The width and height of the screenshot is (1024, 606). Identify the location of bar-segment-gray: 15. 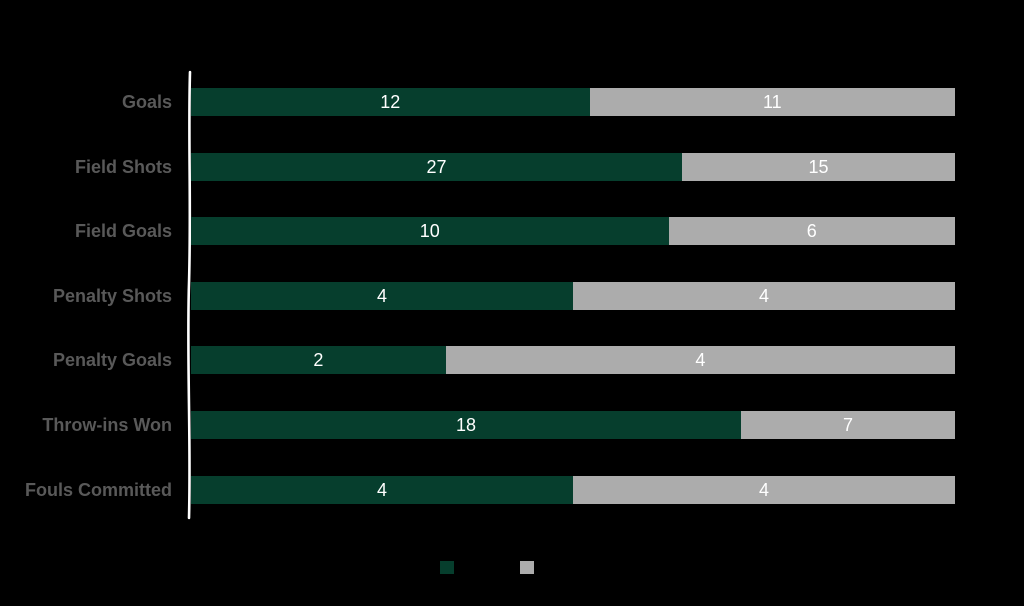
(818, 167).